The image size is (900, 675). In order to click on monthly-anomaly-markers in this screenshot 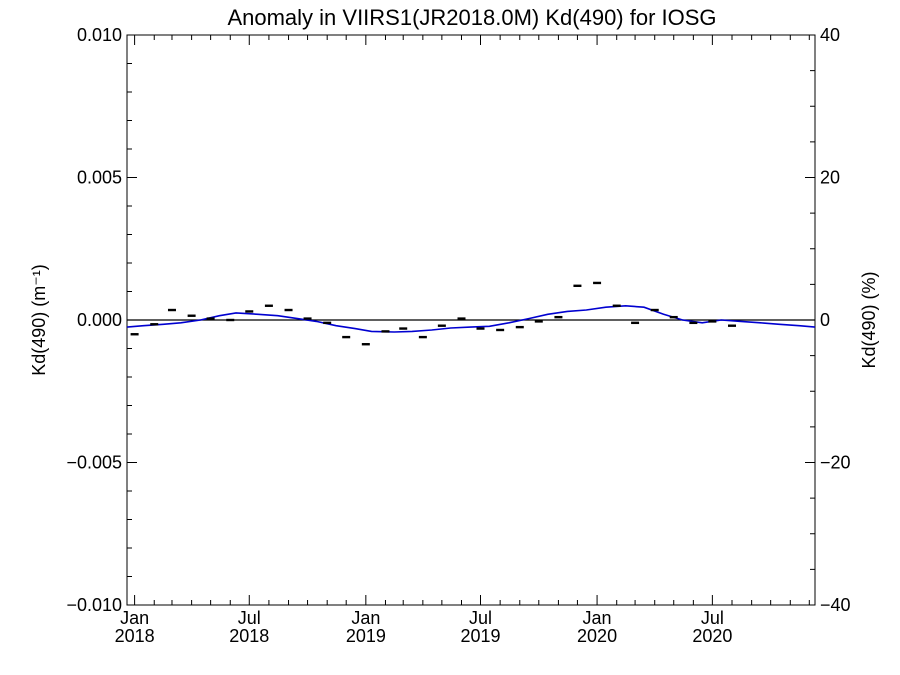, I will do `click(433, 313)`.